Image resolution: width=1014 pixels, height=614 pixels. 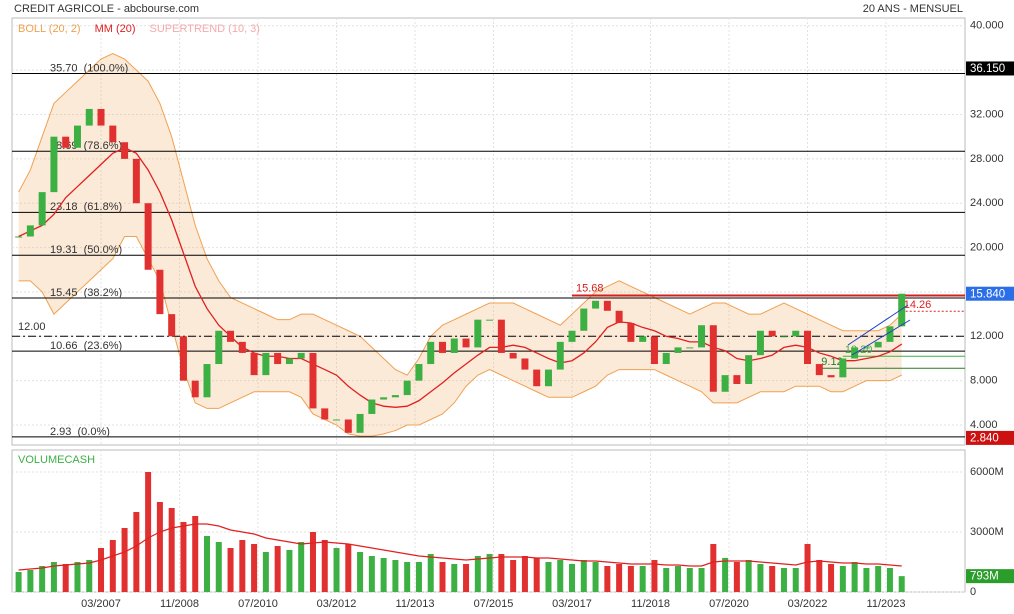 I want to click on legend-entry: SUPERTREND (10, 3), so click(x=205, y=29).